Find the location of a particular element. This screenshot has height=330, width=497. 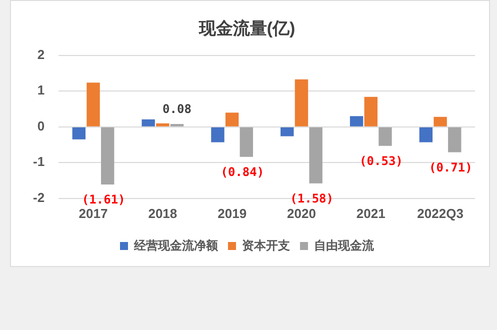

x-tick-label: 2022Q3 is located at coordinates (440, 213).